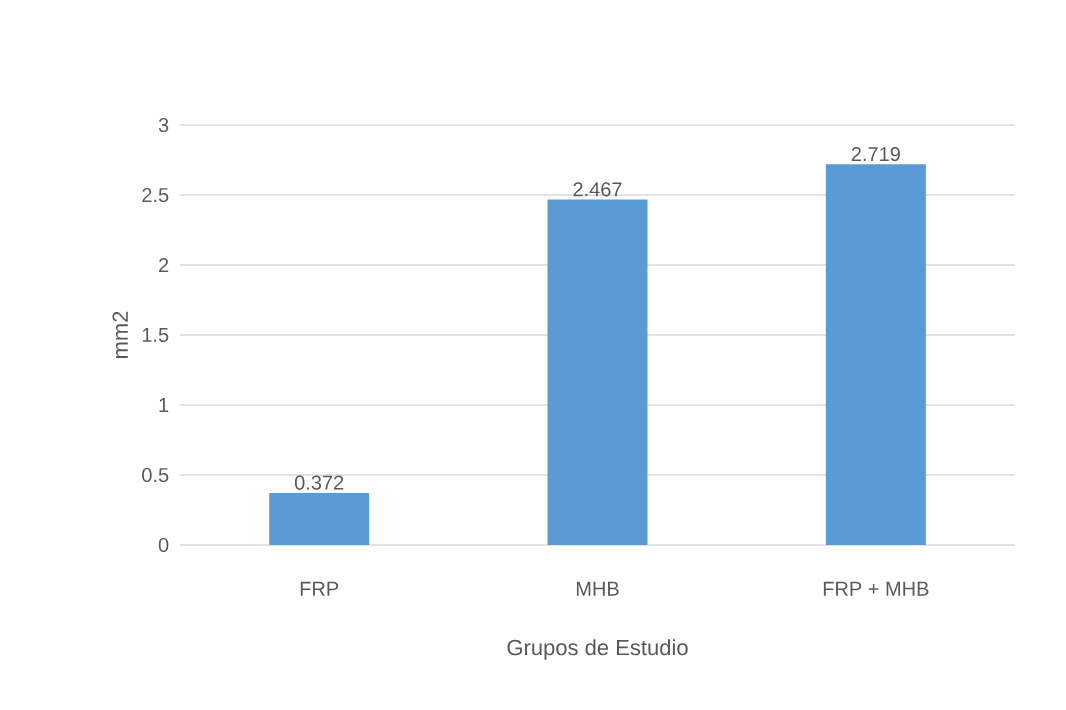 This screenshot has height=710, width=1066. What do you see at coordinates (876, 588) in the screenshot?
I see `x-tick-label: FRP + MHB` at bounding box center [876, 588].